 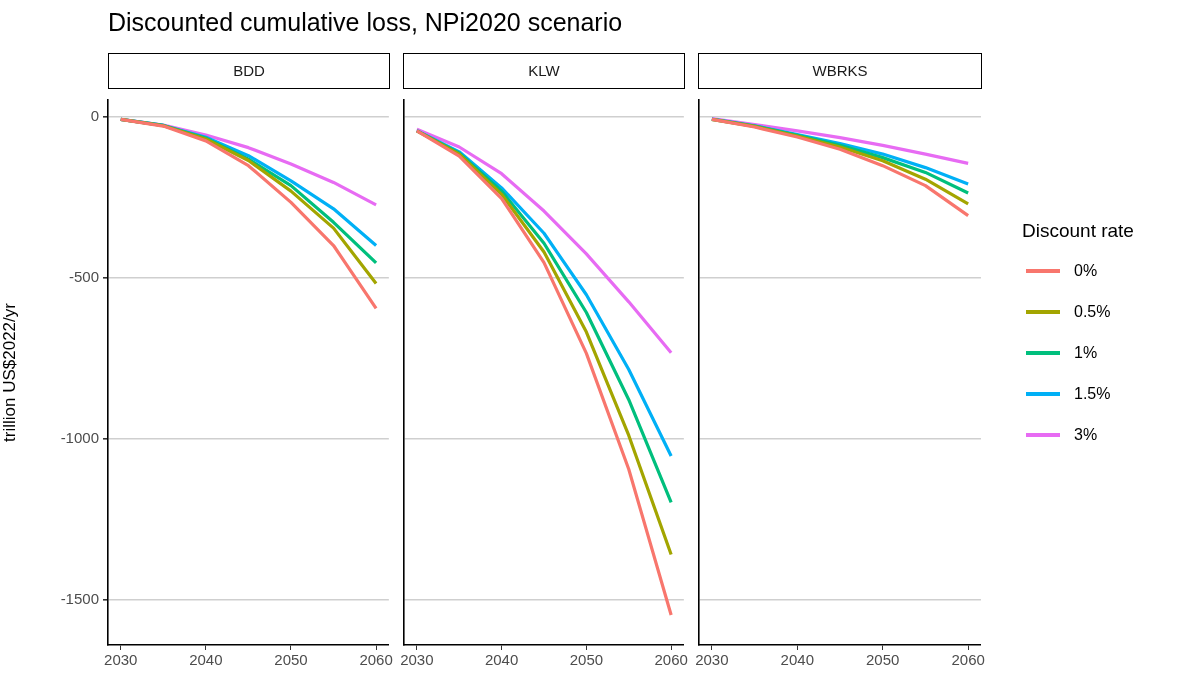 What do you see at coordinates (79, 438) in the screenshot?
I see `y-tick-label: -1000` at bounding box center [79, 438].